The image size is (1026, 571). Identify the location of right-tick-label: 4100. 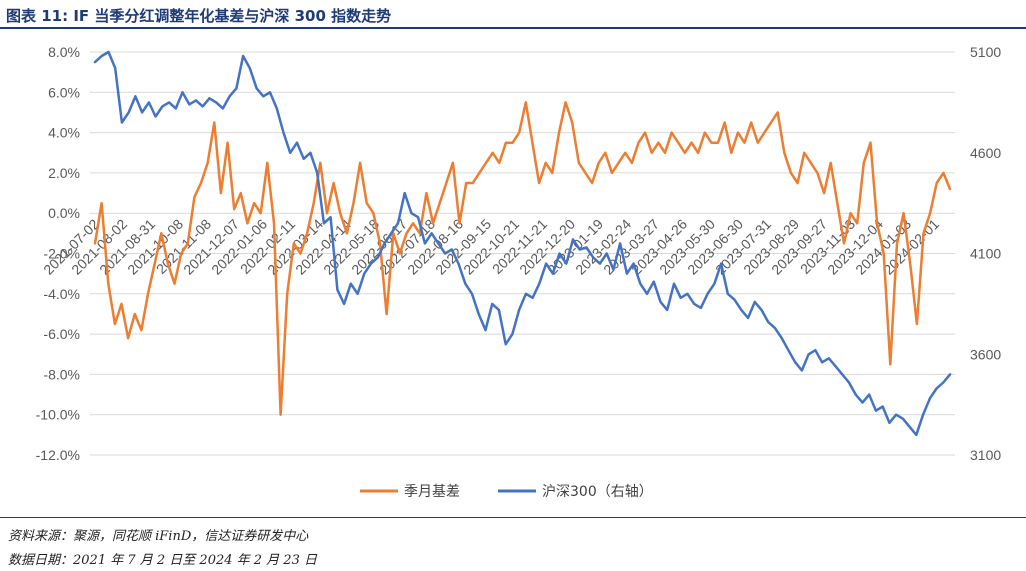
(985, 254).